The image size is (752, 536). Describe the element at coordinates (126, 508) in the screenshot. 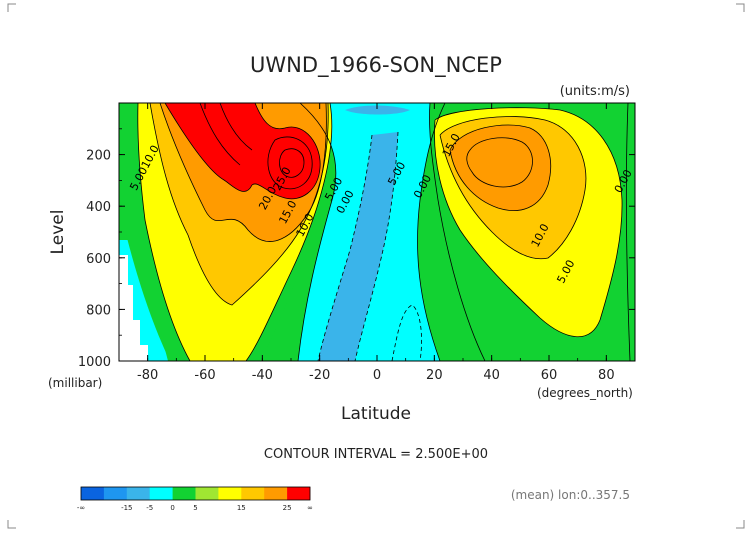

I see `colorbar-tick-label: -15` at that location.